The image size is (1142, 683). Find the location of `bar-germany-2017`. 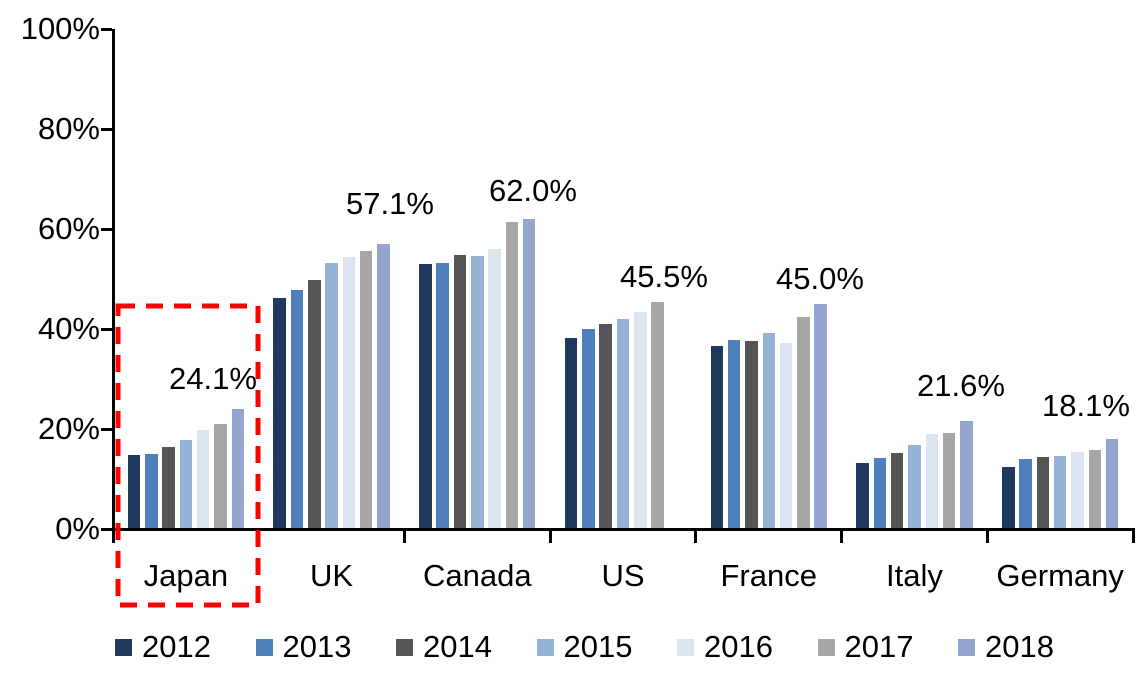

bar-germany-2017 is located at coordinates (1094, 489).